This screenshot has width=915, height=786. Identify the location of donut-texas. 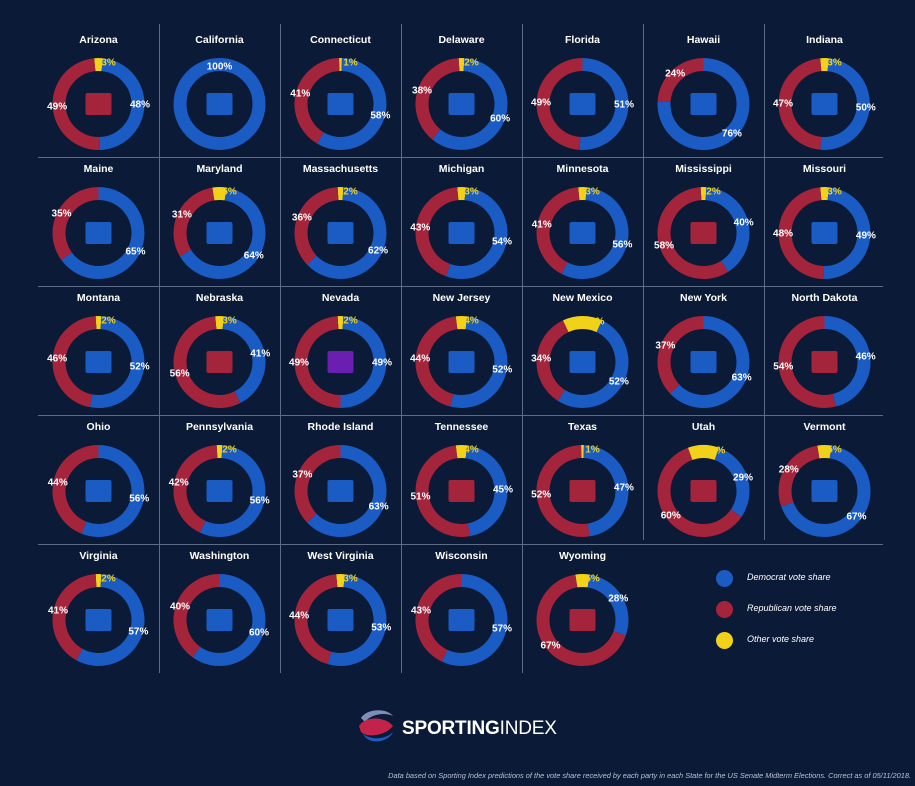
(582, 491).